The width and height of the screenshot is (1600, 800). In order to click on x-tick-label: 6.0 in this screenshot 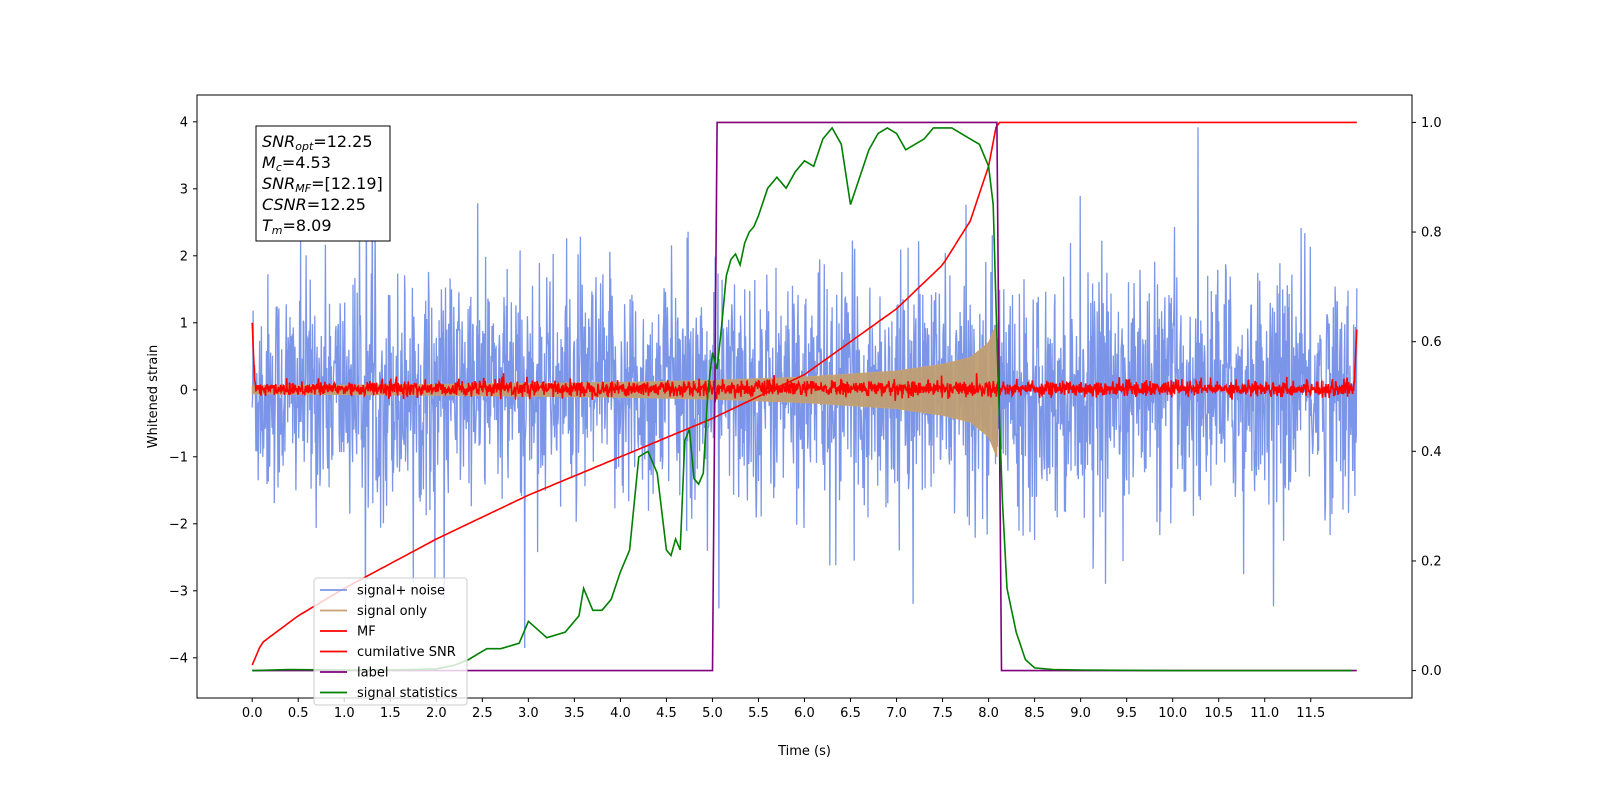, I will do `click(804, 713)`.